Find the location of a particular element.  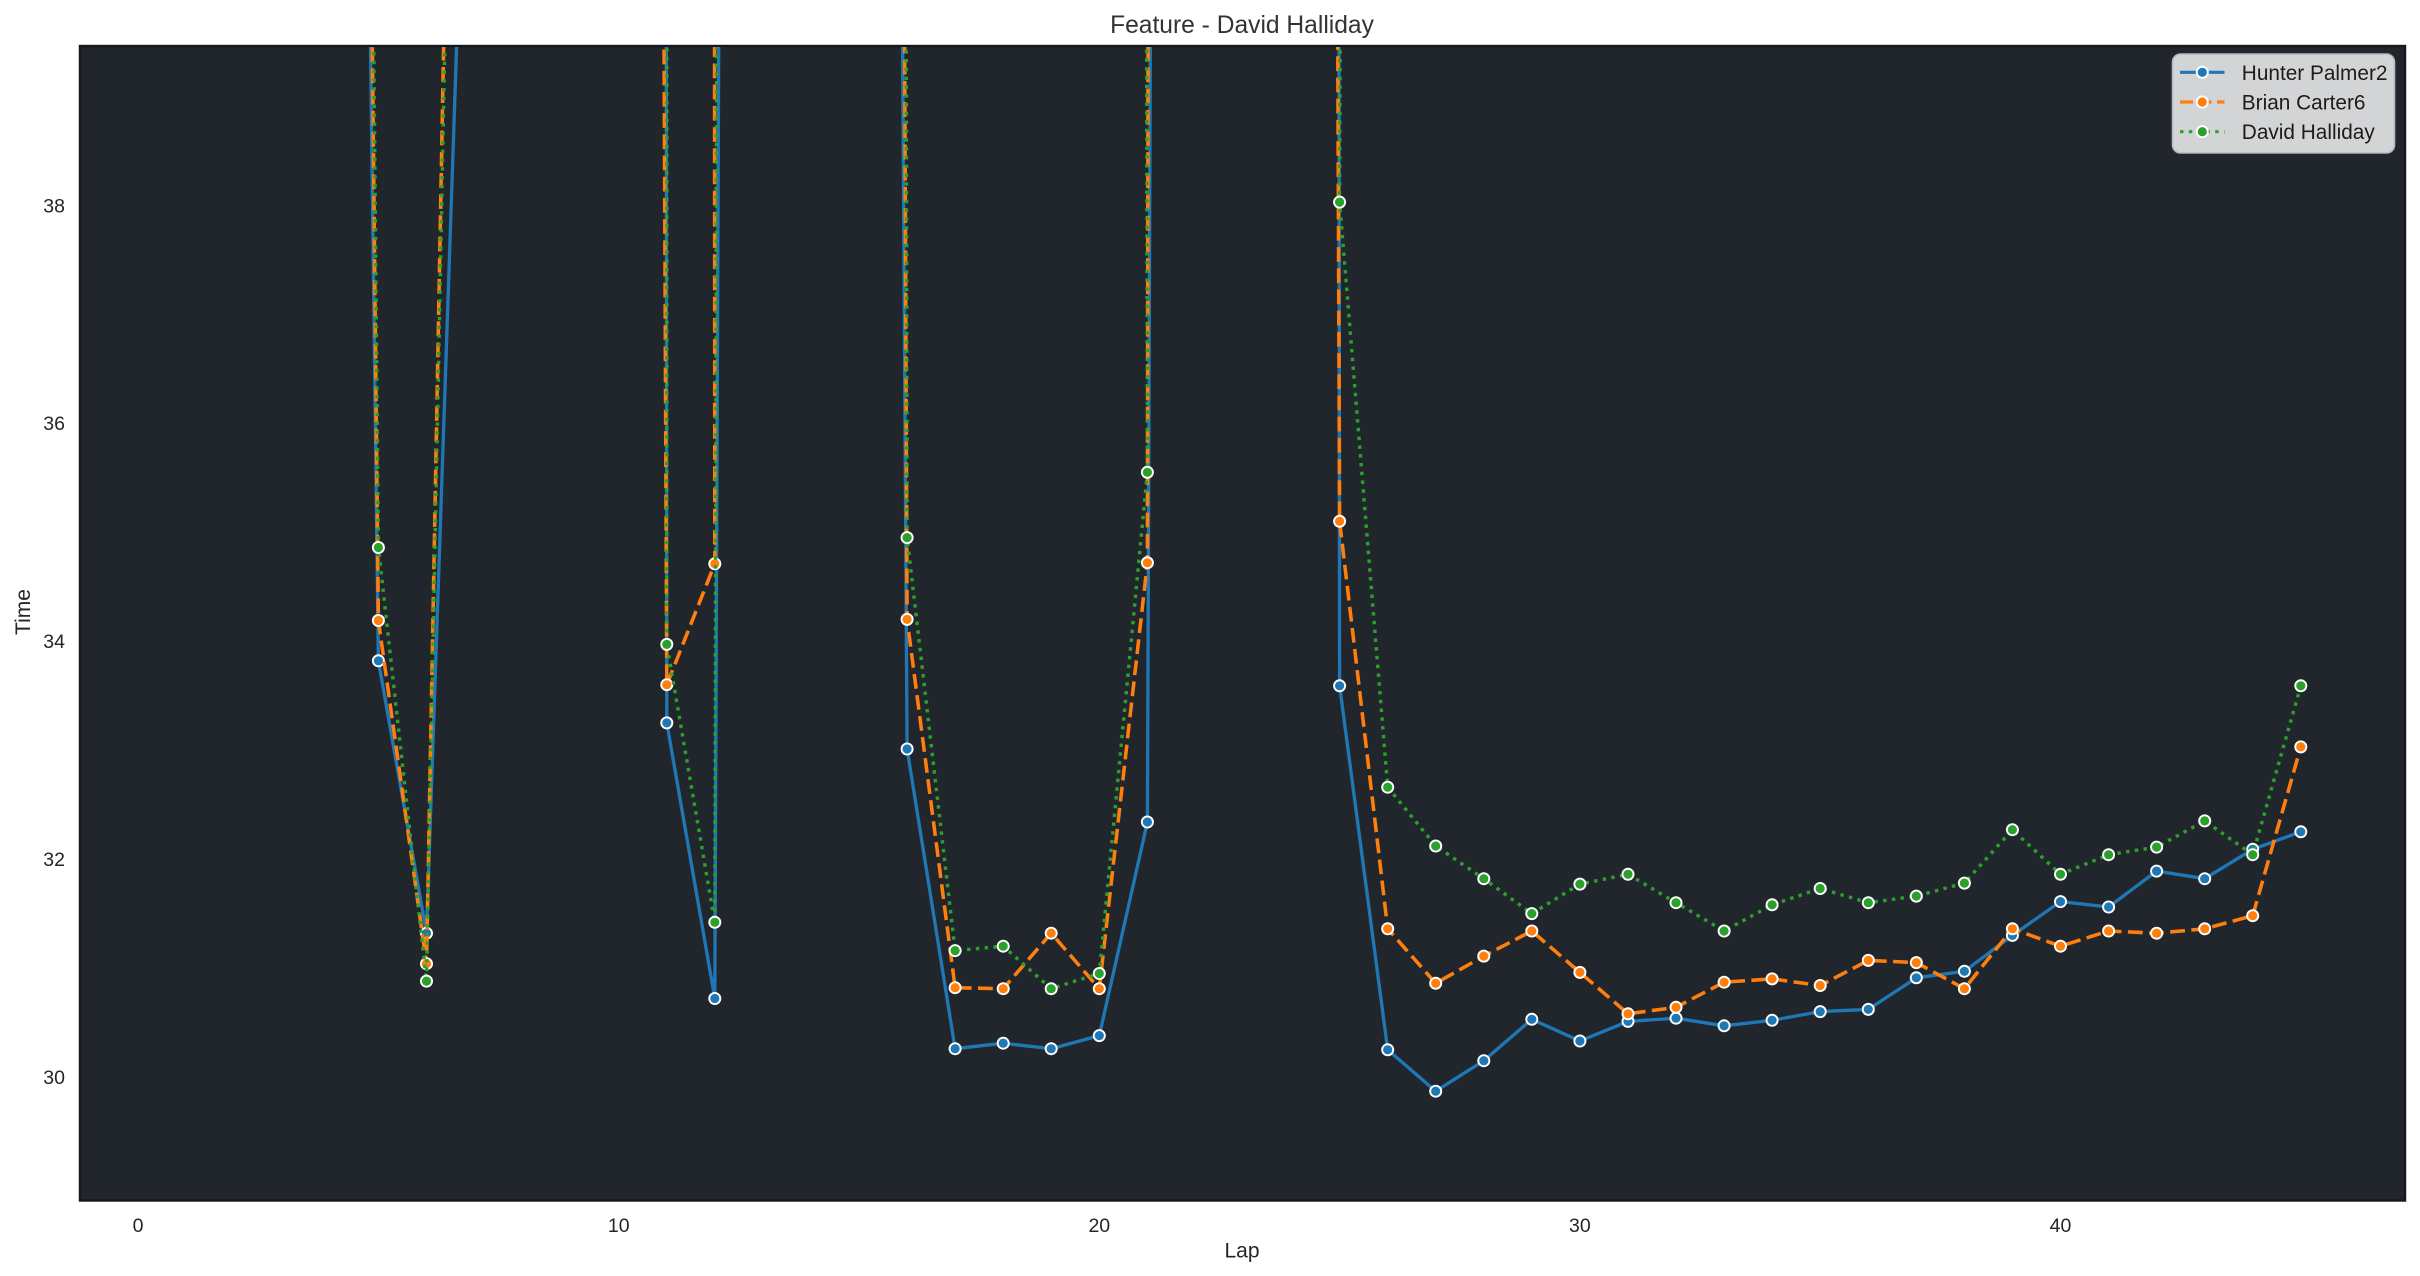

svg-text: 36 is located at coordinates (54, 424).